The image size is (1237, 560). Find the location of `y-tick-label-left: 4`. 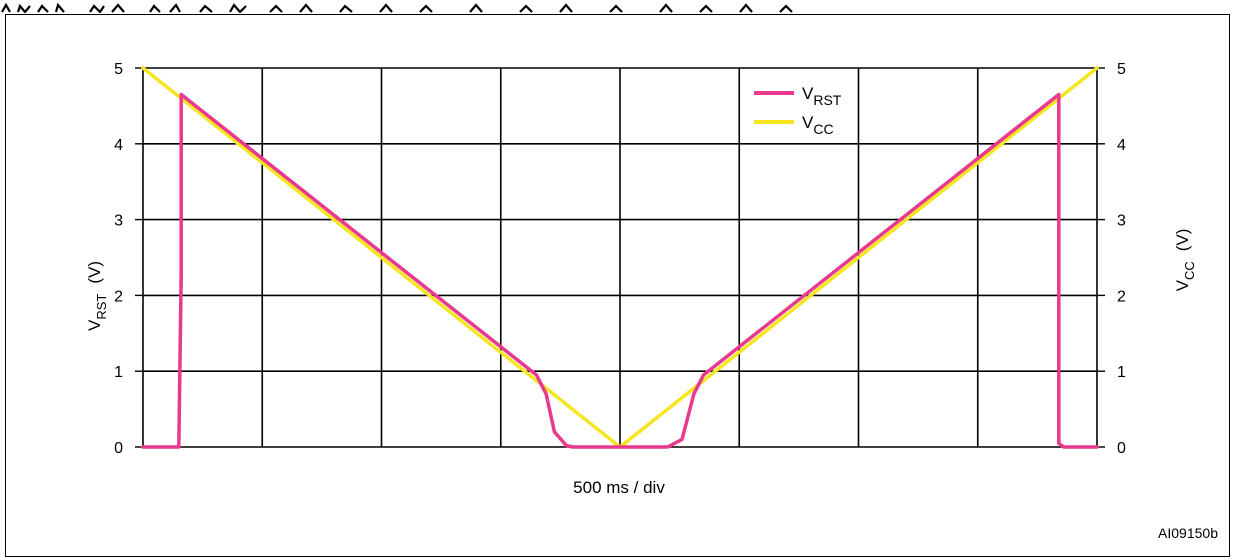

y-tick-label-left: 4 is located at coordinates (118, 145).